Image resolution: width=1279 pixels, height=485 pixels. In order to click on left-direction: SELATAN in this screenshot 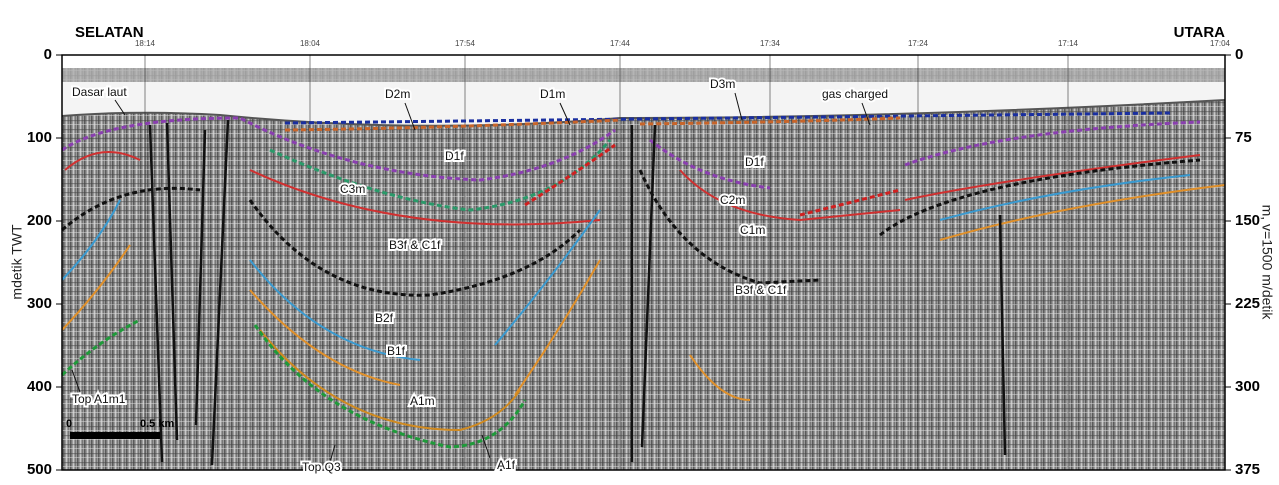, I will do `click(109, 32)`.